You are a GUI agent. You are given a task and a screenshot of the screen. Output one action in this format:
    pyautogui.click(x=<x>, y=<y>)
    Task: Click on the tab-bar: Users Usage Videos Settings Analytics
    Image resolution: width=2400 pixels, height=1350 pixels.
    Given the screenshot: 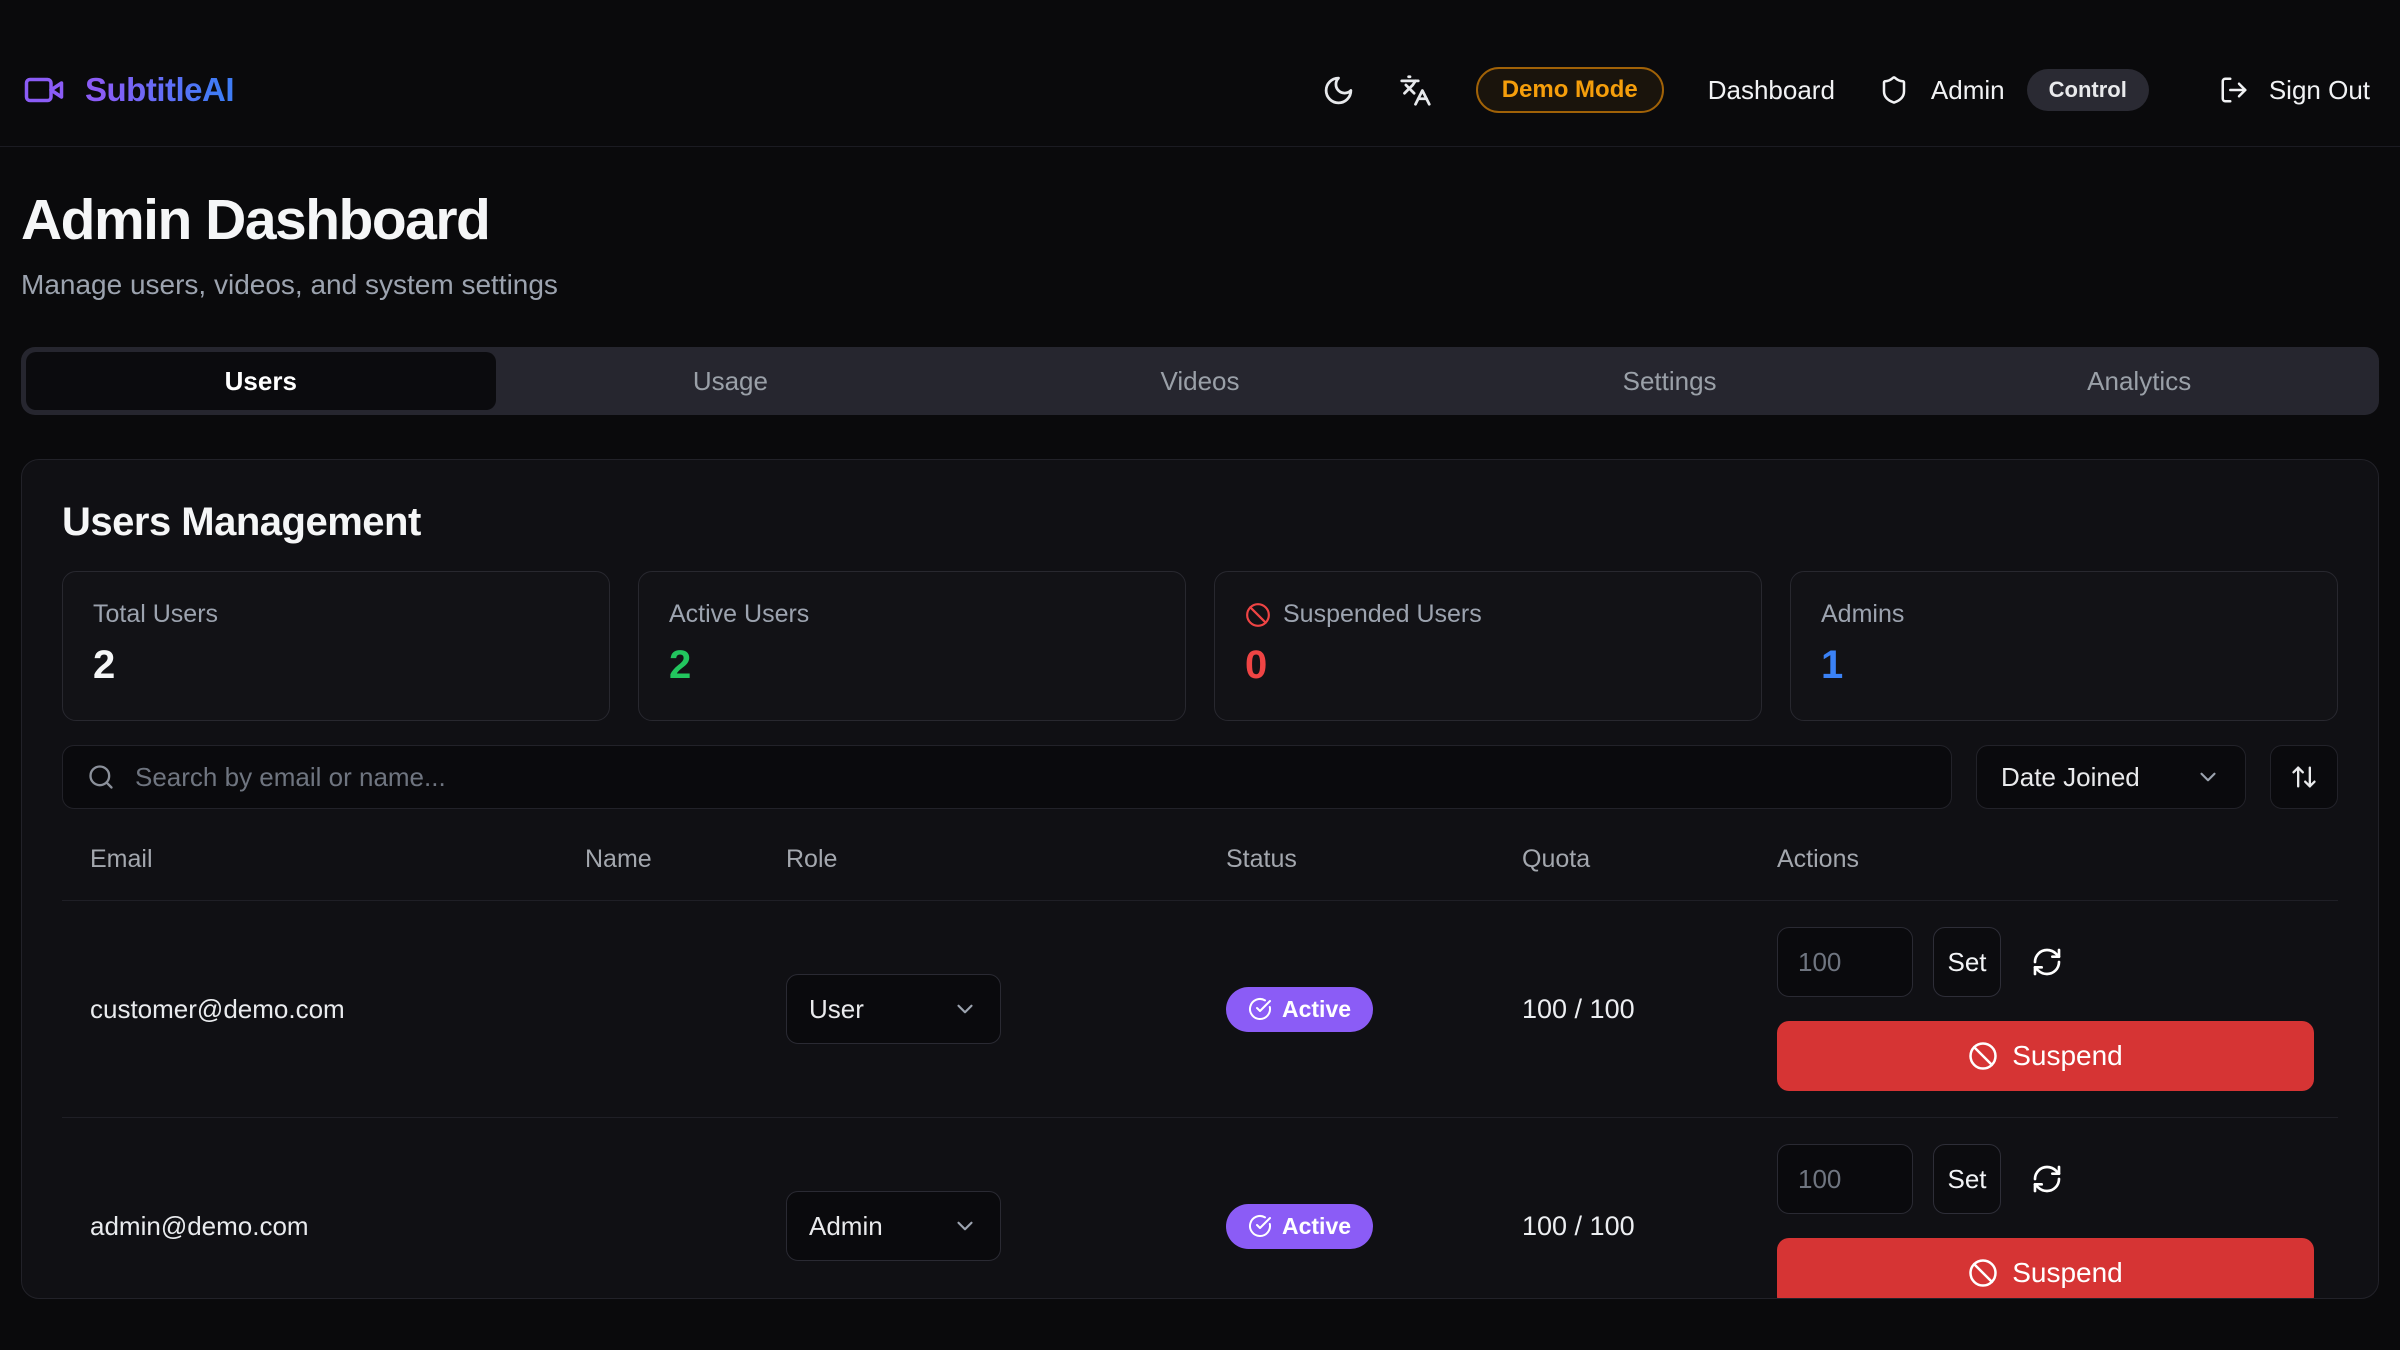 What is the action you would take?
    pyautogui.click(x=1200, y=381)
    